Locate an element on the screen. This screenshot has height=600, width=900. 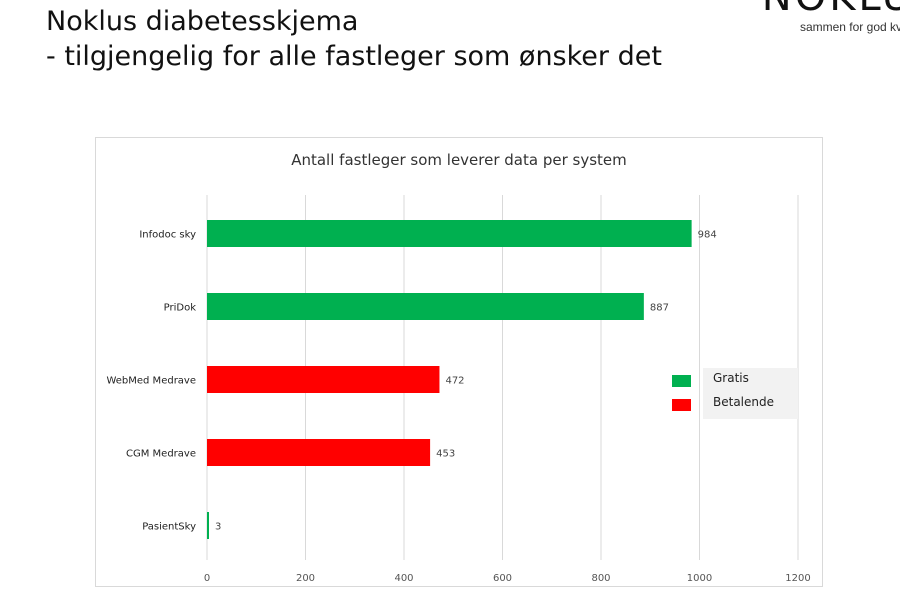
legend-swatch-betalende is located at coordinates (681, 405).